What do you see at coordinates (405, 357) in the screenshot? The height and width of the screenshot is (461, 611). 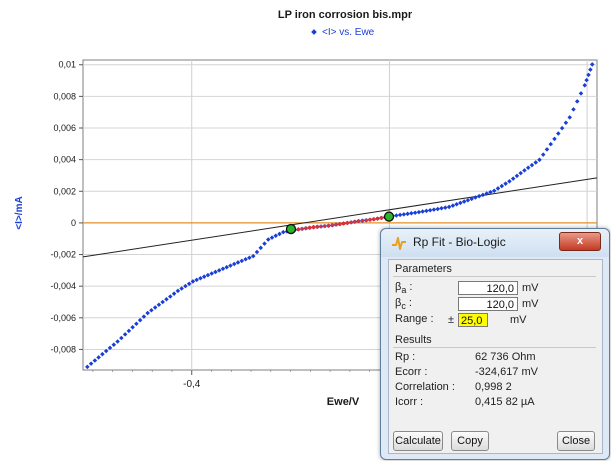 I see `rp-label: Rp :` at bounding box center [405, 357].